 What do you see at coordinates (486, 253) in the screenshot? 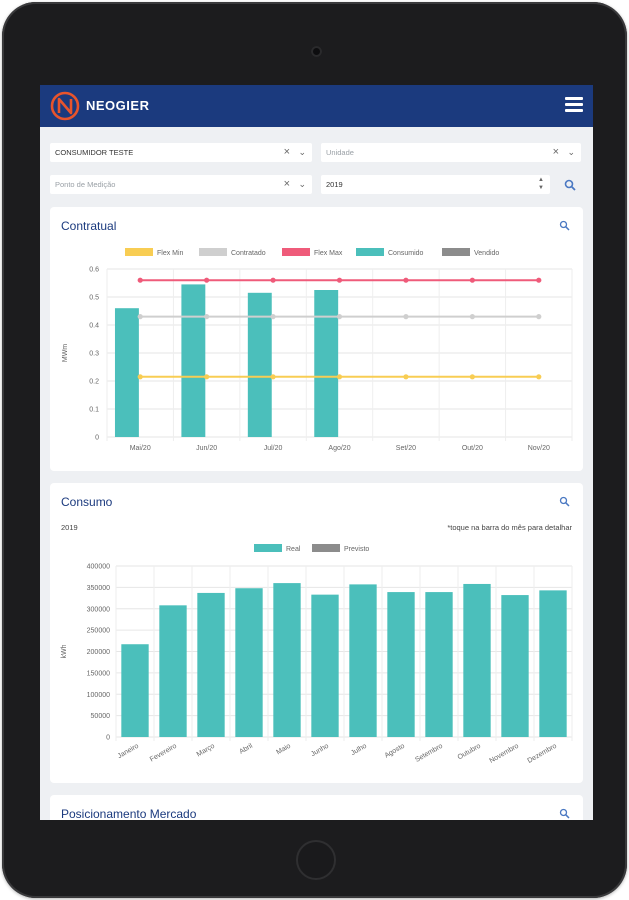
I see `legend-label: Vendido` at bounding box center [486, 253].